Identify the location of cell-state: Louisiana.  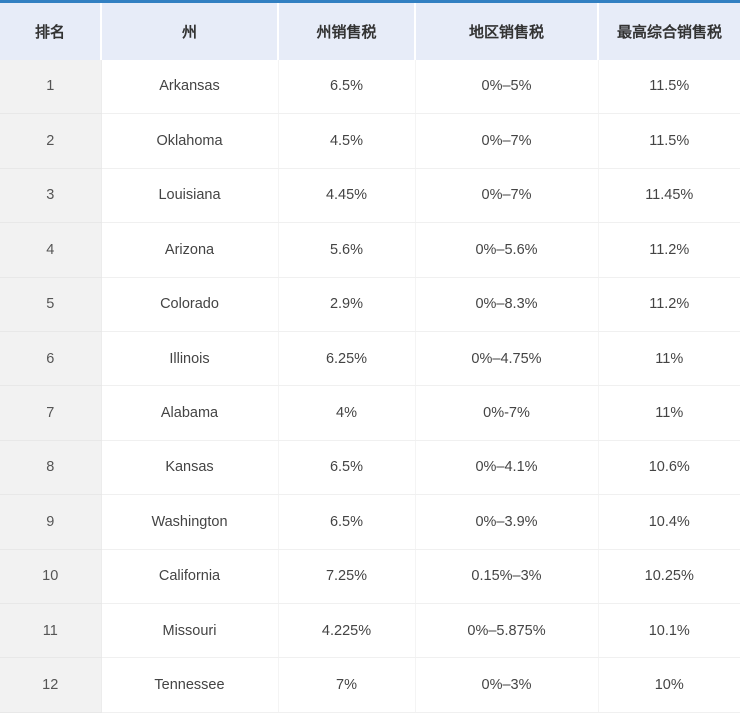
(190, 196).